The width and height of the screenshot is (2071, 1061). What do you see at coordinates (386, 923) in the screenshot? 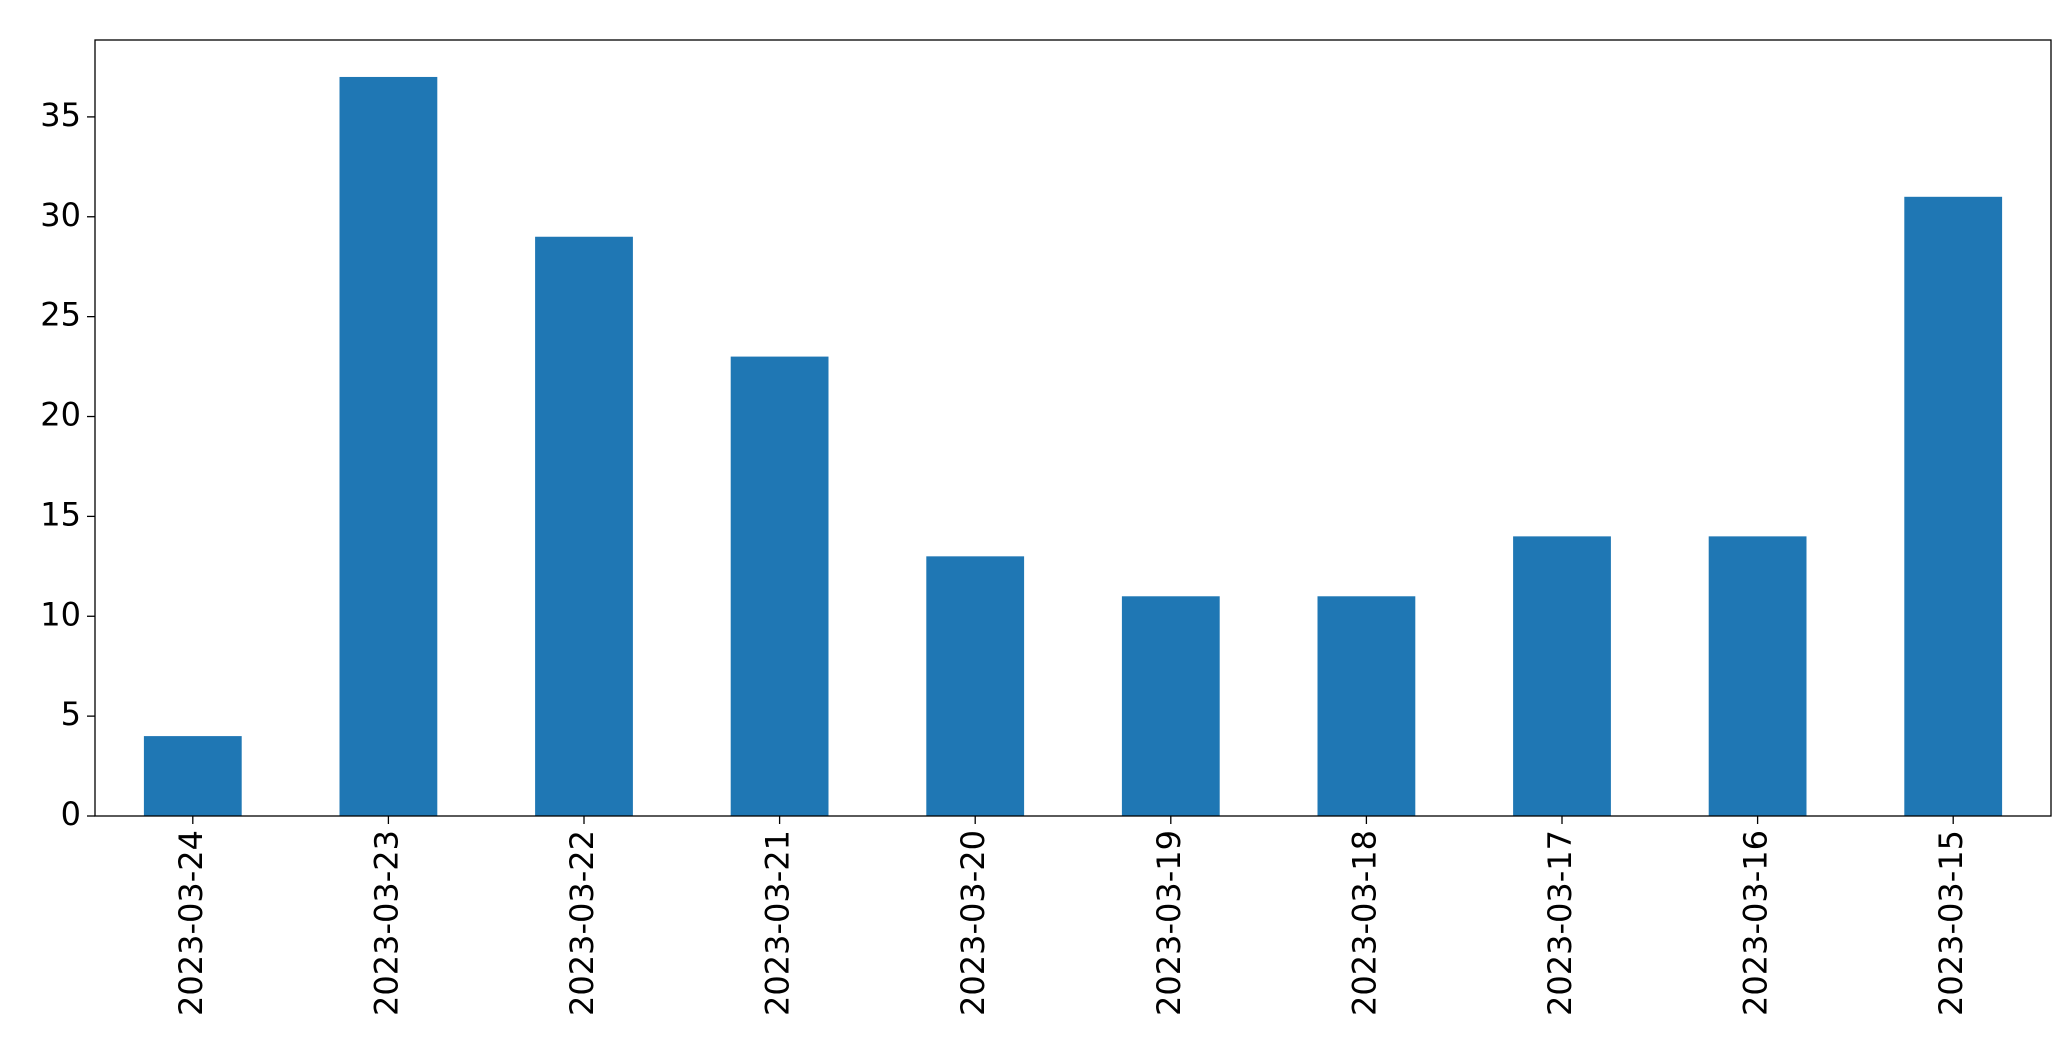
I see `x-tick-label: 2023-03-23` at bounding box center [386, 923].